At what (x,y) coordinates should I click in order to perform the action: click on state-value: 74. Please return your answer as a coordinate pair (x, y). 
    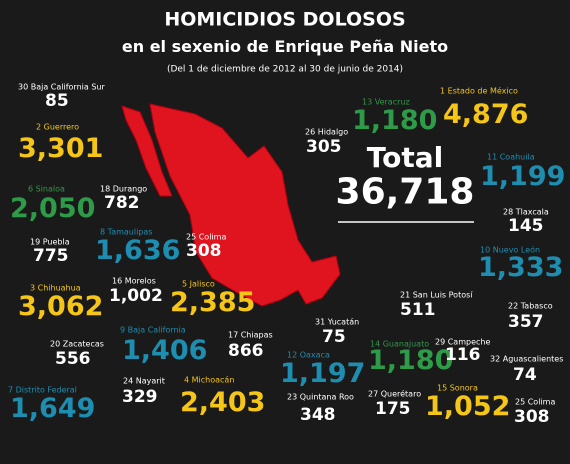
    Looking at the image, I should click on (525, 375).